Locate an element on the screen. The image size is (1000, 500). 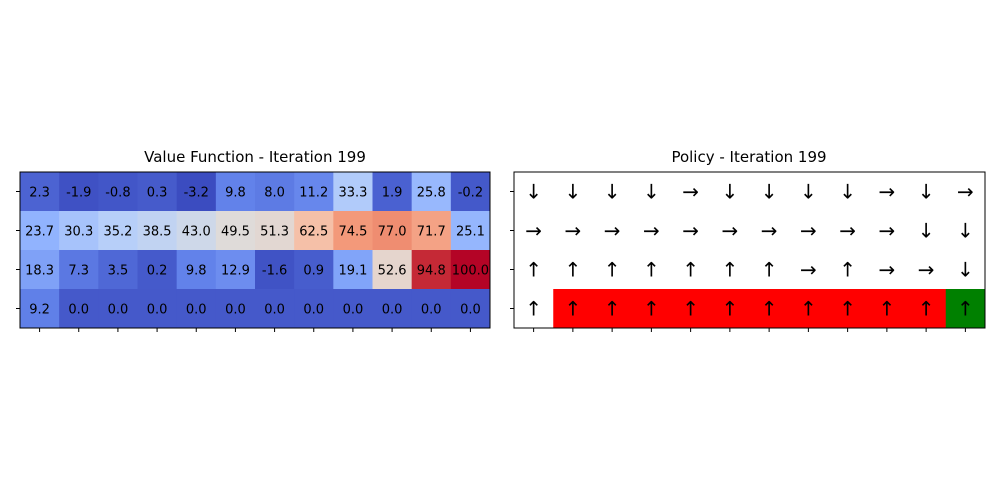
heatmap-cell-label: 3.5 is located at coordinates (118, 271).